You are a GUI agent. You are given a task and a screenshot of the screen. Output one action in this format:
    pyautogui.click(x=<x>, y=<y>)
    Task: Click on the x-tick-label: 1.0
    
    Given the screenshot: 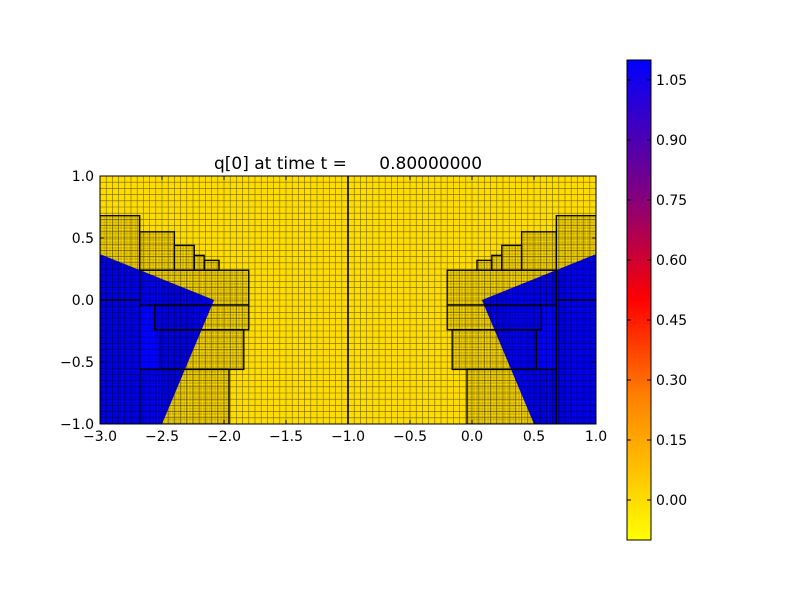 What is the action you would take?
    pyautogui.click(x=596, y=437)
    